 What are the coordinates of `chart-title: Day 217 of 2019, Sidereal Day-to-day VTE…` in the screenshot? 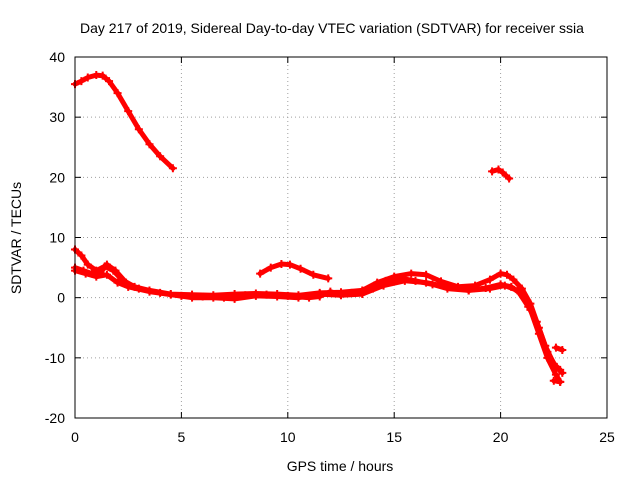 It's located at (332, 28).